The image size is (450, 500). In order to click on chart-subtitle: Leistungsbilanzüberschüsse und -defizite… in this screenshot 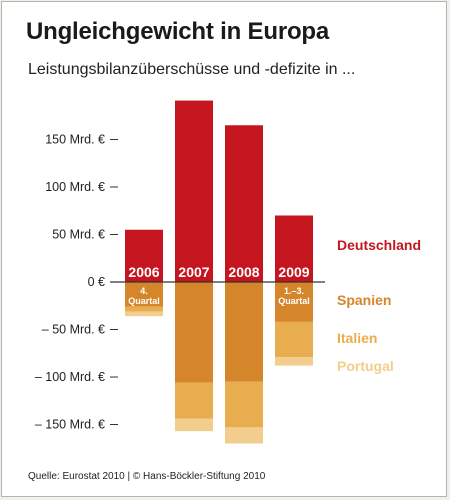, I will do `click(192, 69)`.